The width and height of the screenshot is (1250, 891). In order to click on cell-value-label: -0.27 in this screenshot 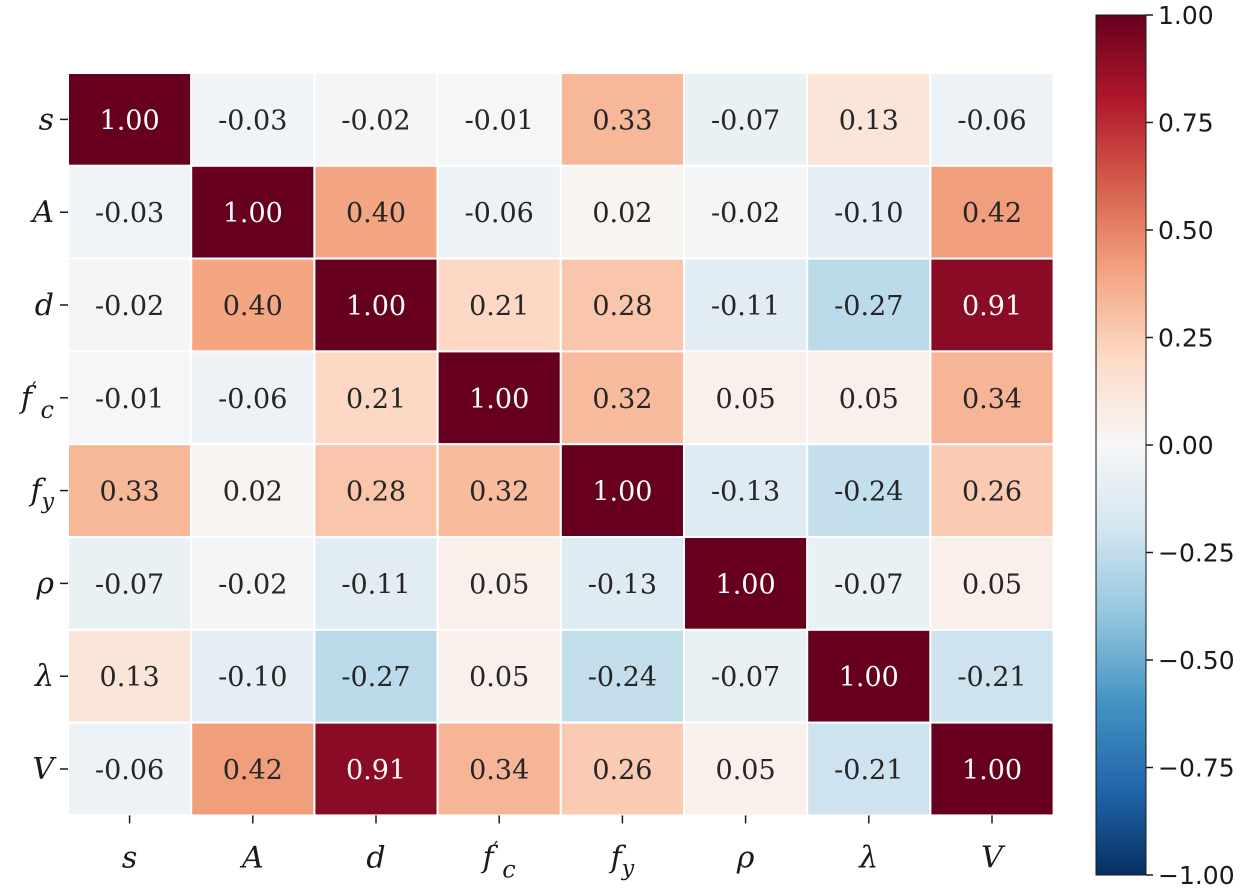, I will do `click(375, 677)`.